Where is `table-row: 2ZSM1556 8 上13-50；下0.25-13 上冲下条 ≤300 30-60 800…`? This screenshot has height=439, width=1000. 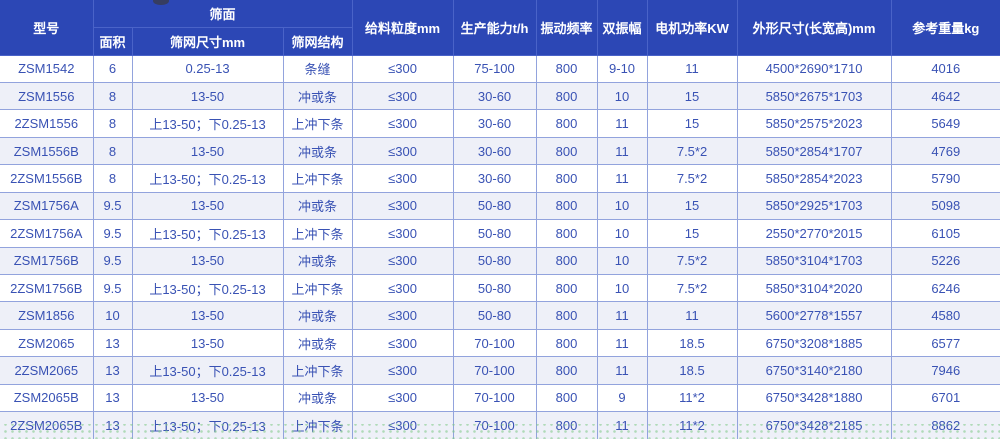
table-row: 2ZSM1556 8 上13-50；下0.25-13 上冲下条 ≤300 30-60 800… is located at coordinates (500, 123).